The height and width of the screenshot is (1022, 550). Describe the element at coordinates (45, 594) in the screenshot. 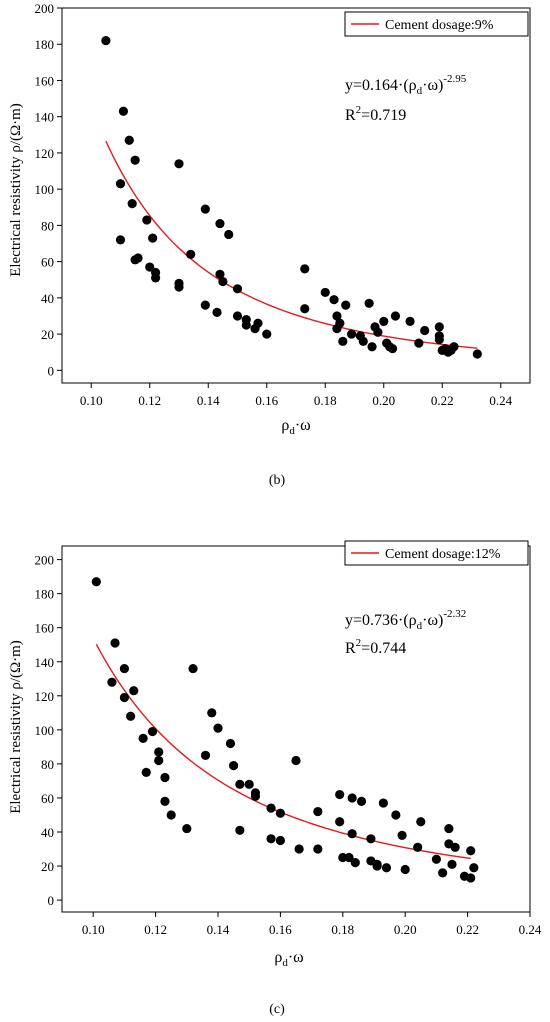

I see `y-tick-label: 180` at that location.